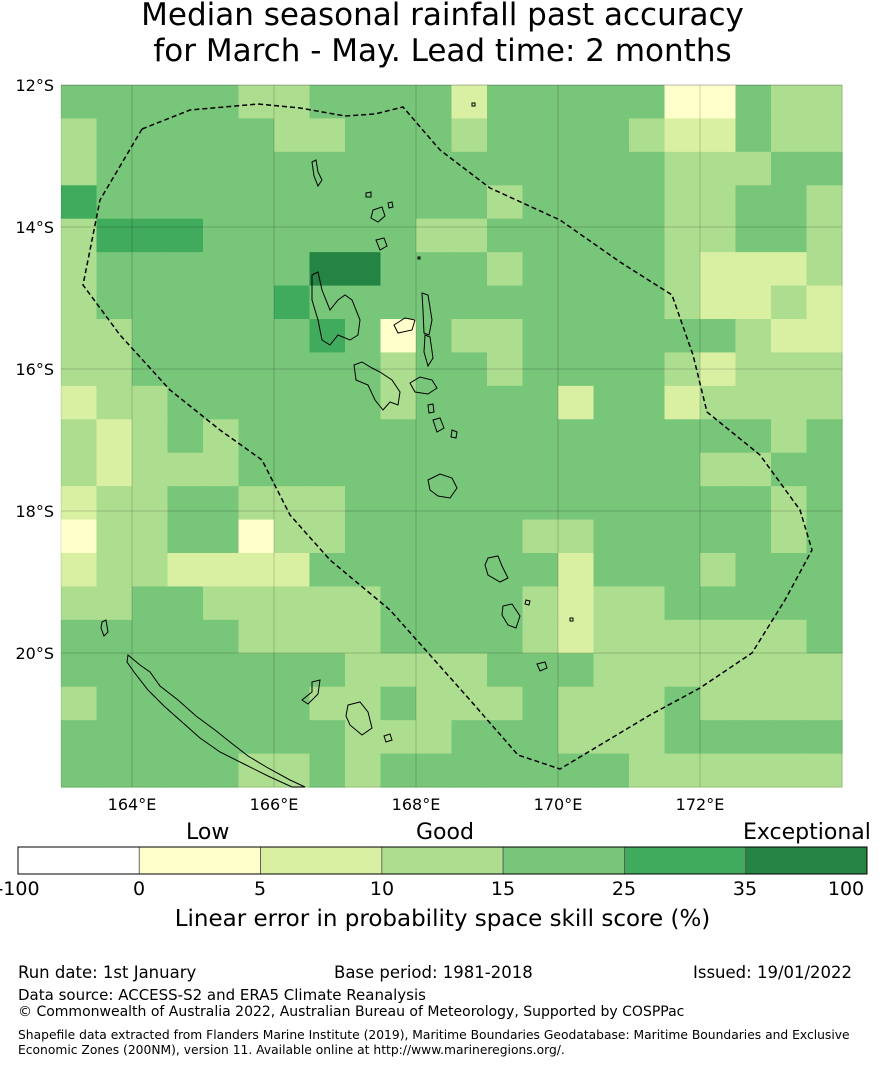 The width and height of the screenshot is (885, 1065). Describe the element at coordinates (321, 860) in the screenshot. I see `colorbar-swatch` at that location.